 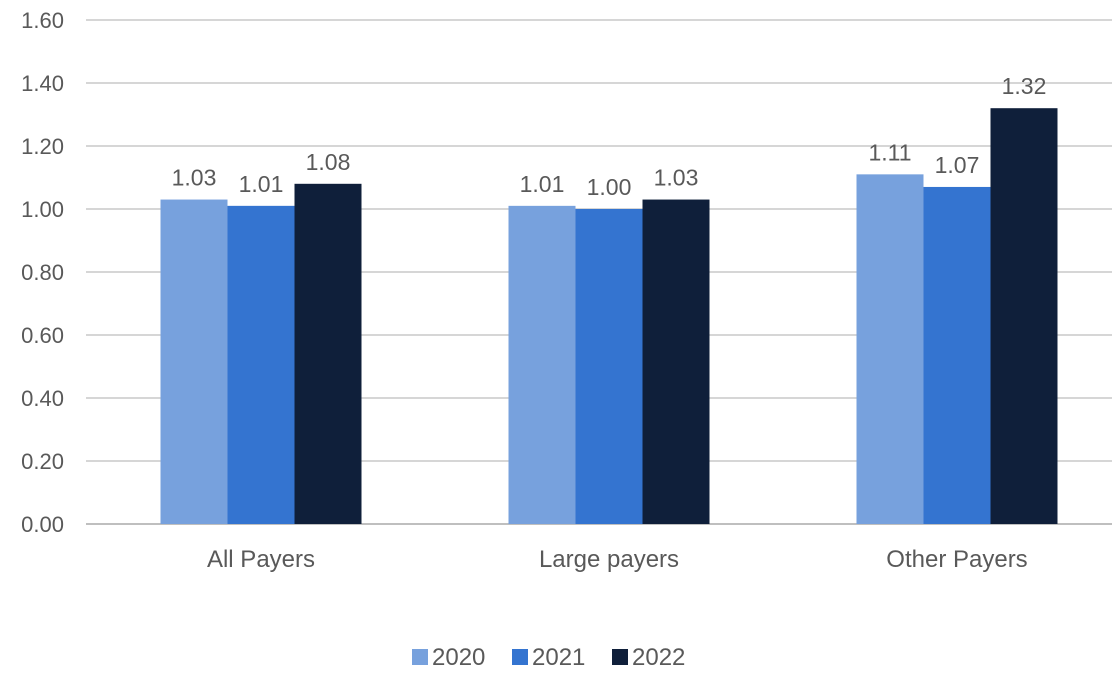 What do you see at coordinates (889, 152) in the screenshot?
I see `data-label: 1.11` at bounding box center [889, 152].